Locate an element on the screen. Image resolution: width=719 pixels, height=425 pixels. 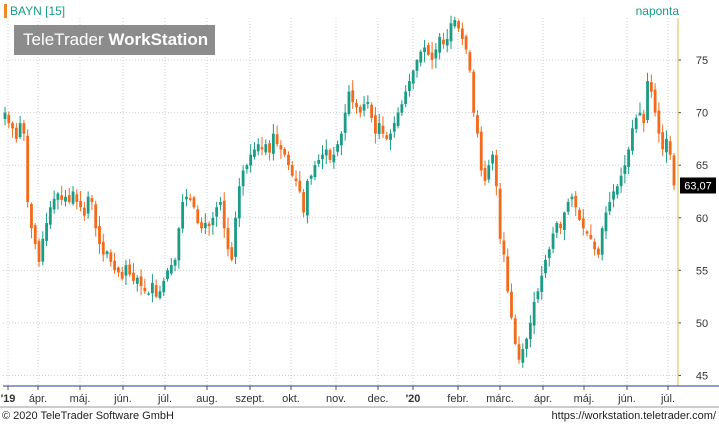
period-label: naponta is located at coordinates (657, 11).